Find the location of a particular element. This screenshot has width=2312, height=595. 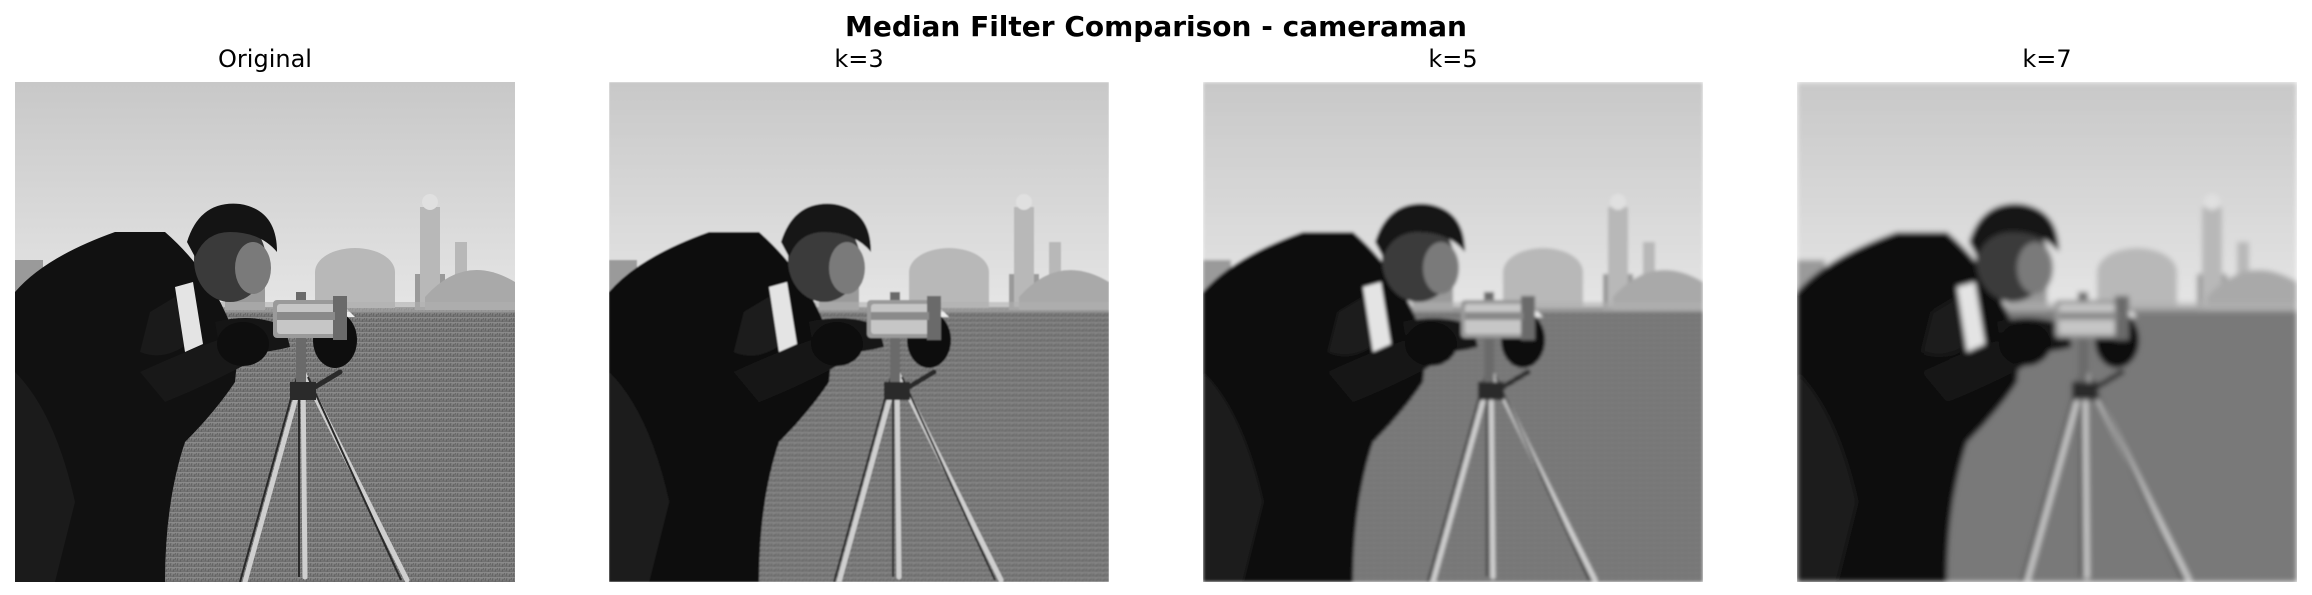

panel-title-k5: k=5 is located at coordinates (1453, 59).